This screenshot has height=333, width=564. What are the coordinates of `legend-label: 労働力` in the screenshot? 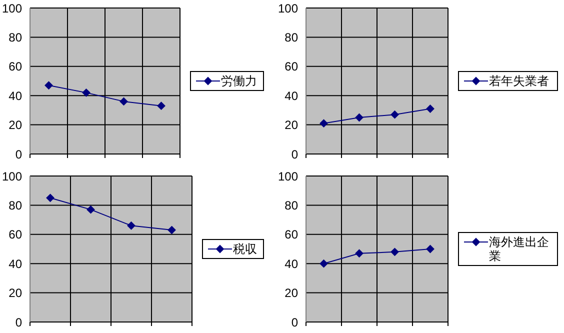 It's located at (239, 81).